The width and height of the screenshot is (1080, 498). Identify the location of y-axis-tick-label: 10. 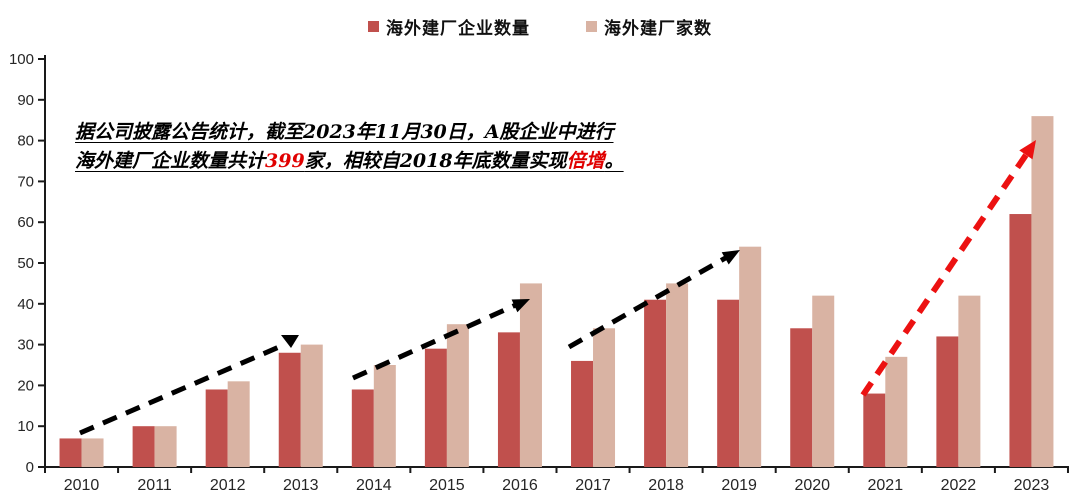
(25, 426).